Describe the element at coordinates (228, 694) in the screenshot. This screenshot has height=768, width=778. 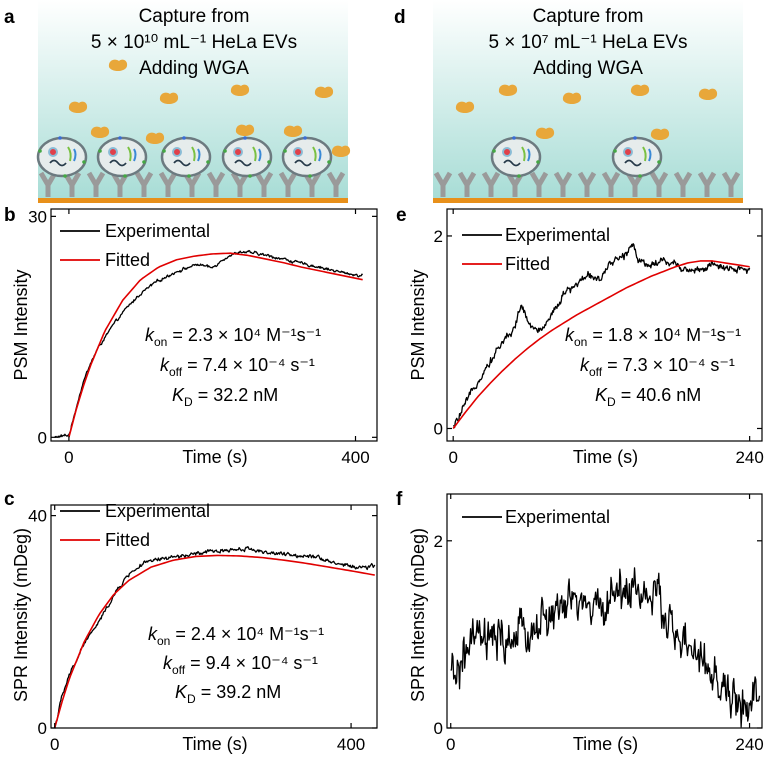
I see `annotation-kd: KD = 39.2 nM` at that location.